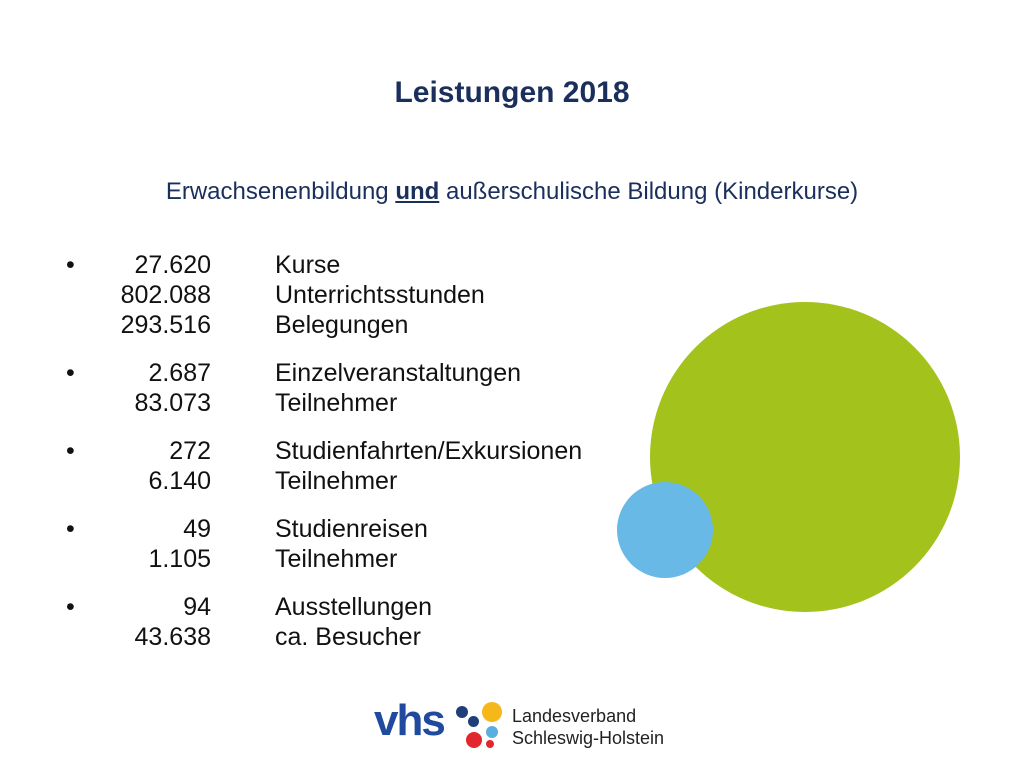 This screenshot has height=768, width=1024. What do you see at coordinates (410, 720) in the screenshot?
I see `logo-wordmark: vhs` at bounding box center [410, 720].